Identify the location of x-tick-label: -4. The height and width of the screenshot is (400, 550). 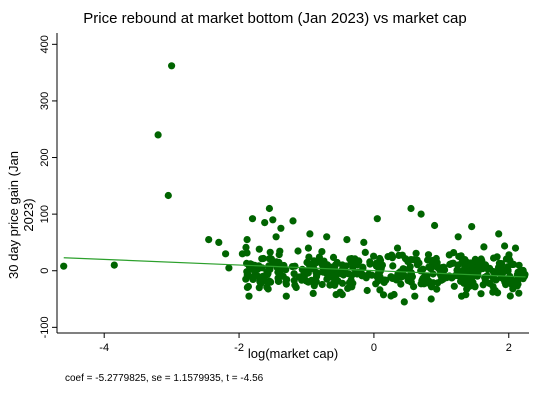
(104, 348).